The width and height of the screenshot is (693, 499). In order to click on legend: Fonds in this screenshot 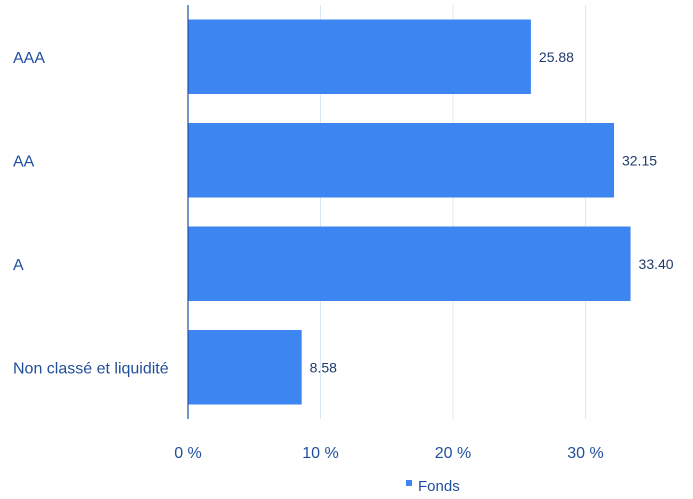, I will do `click(433, 486)`.